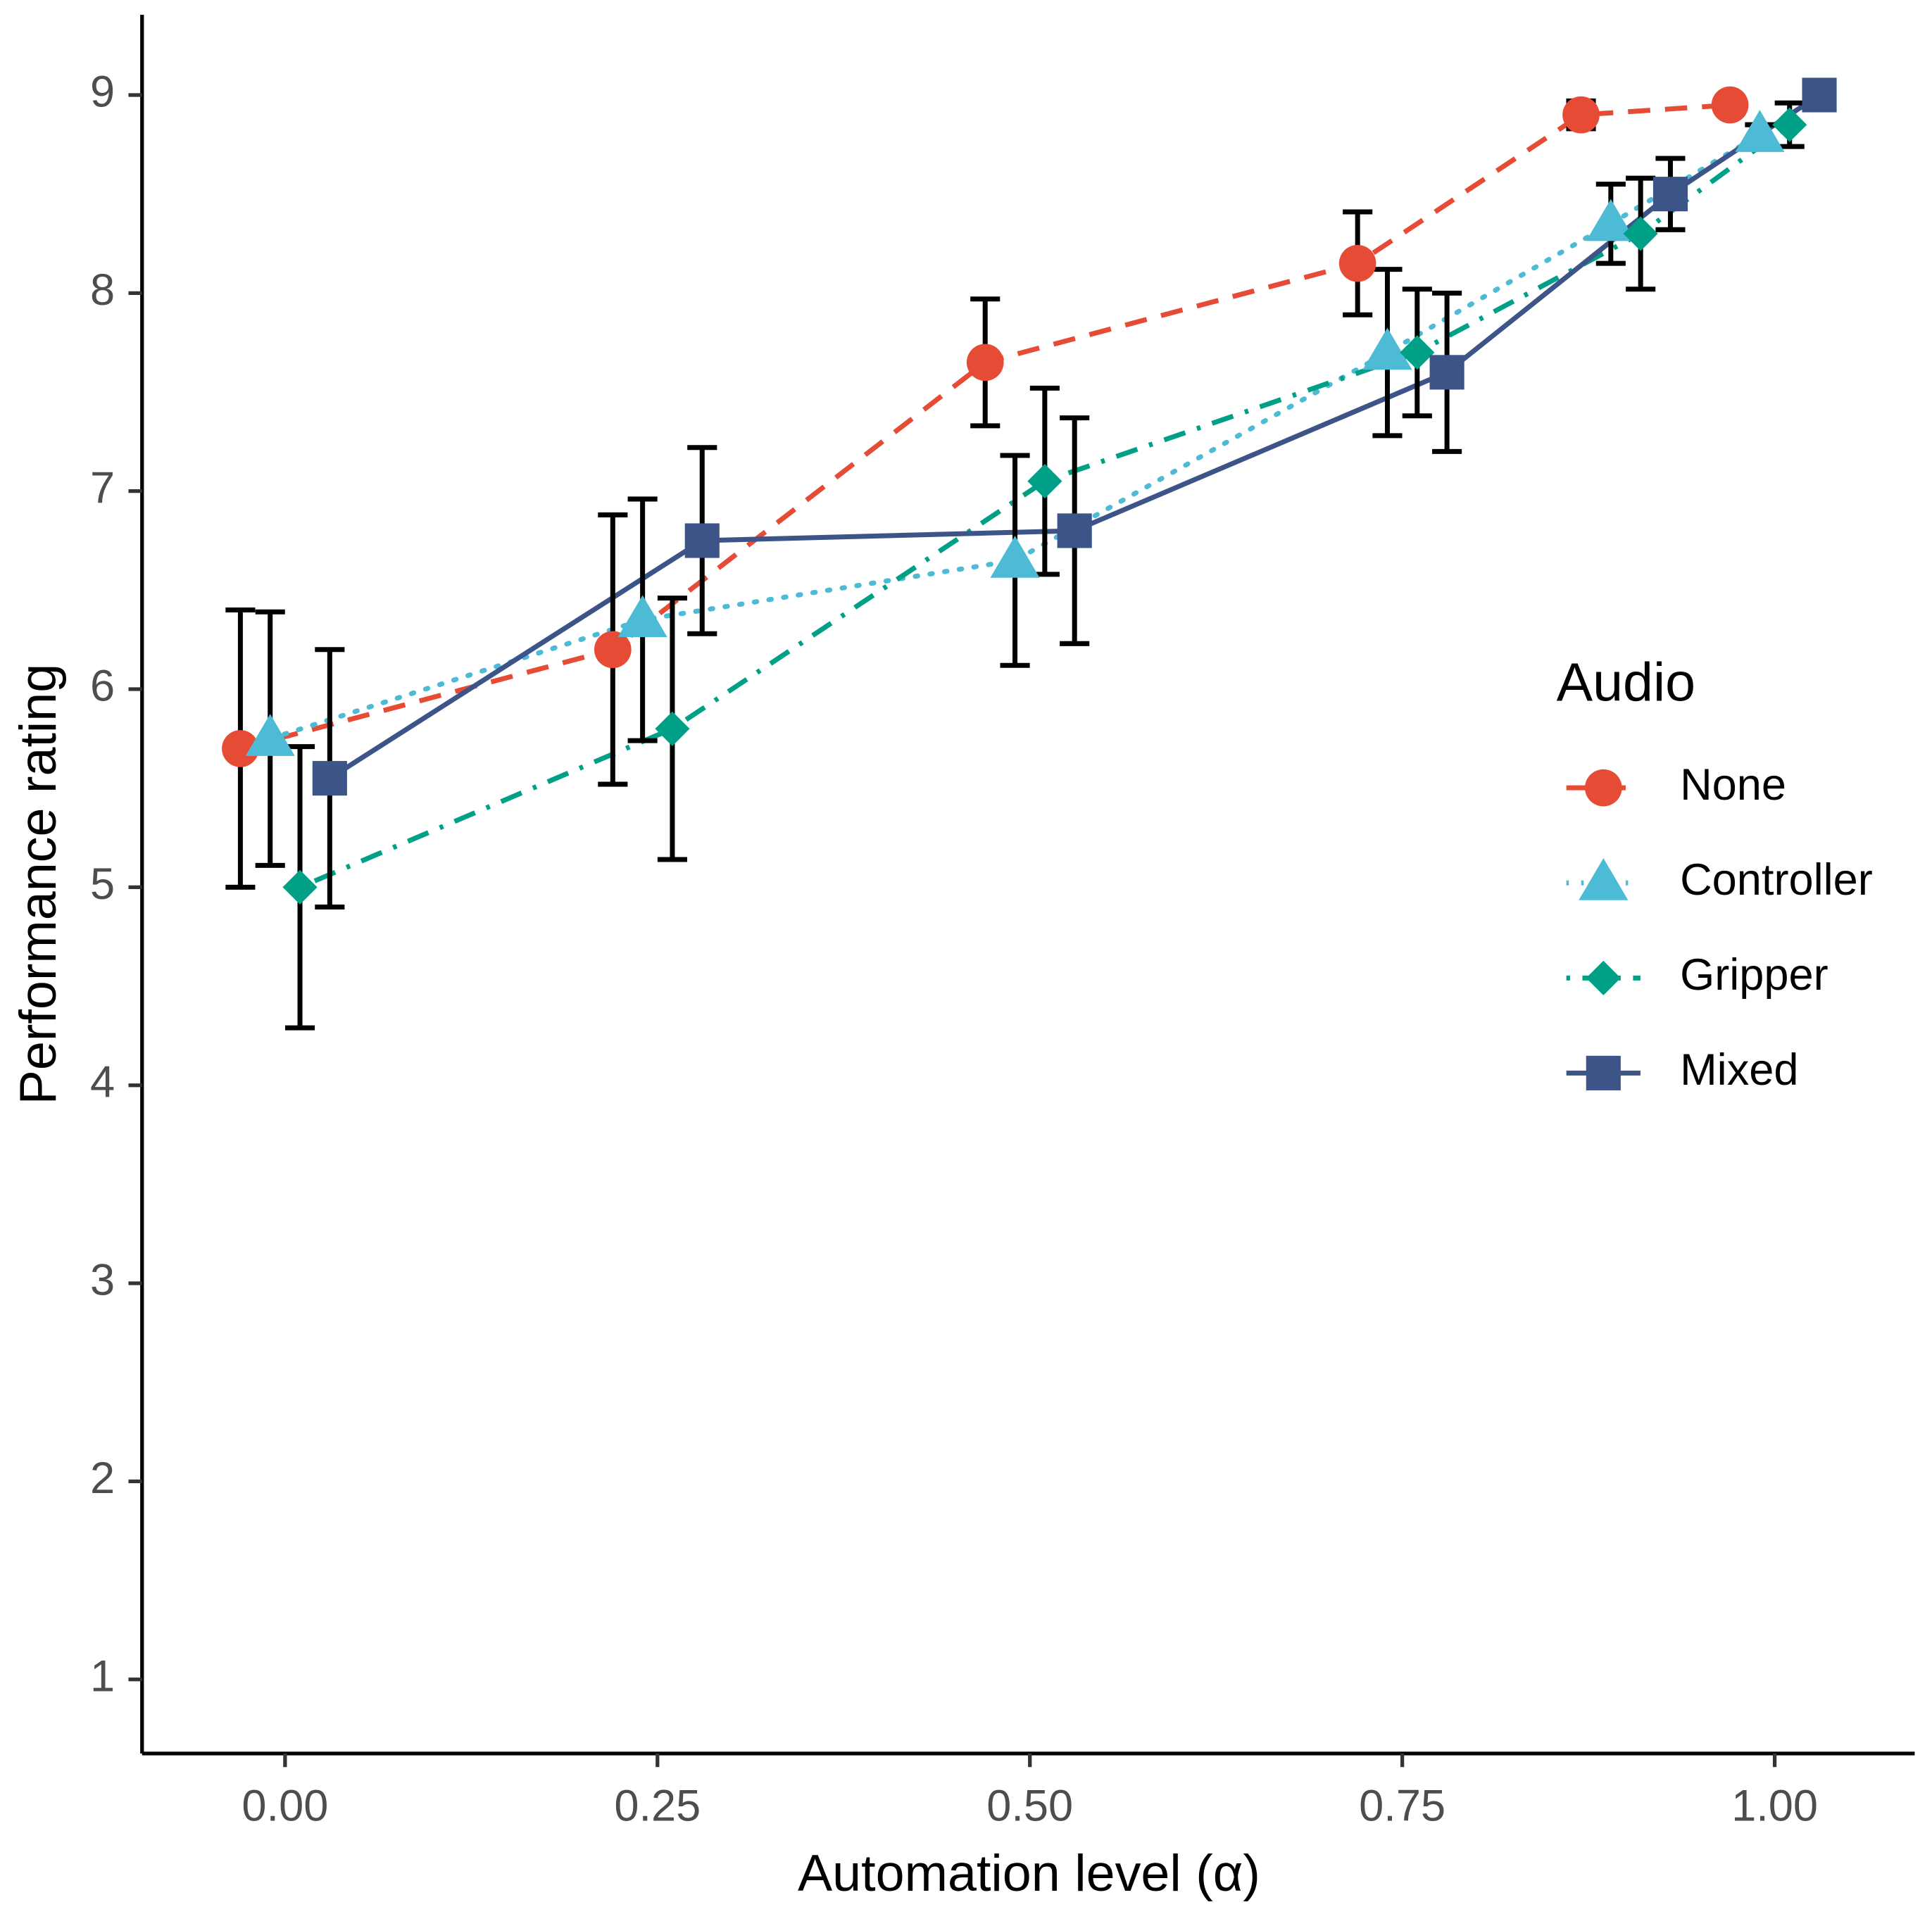 This screenshot has width=1932, height=1914. I want to click on legend-label: Controller, so click(1776, 880).